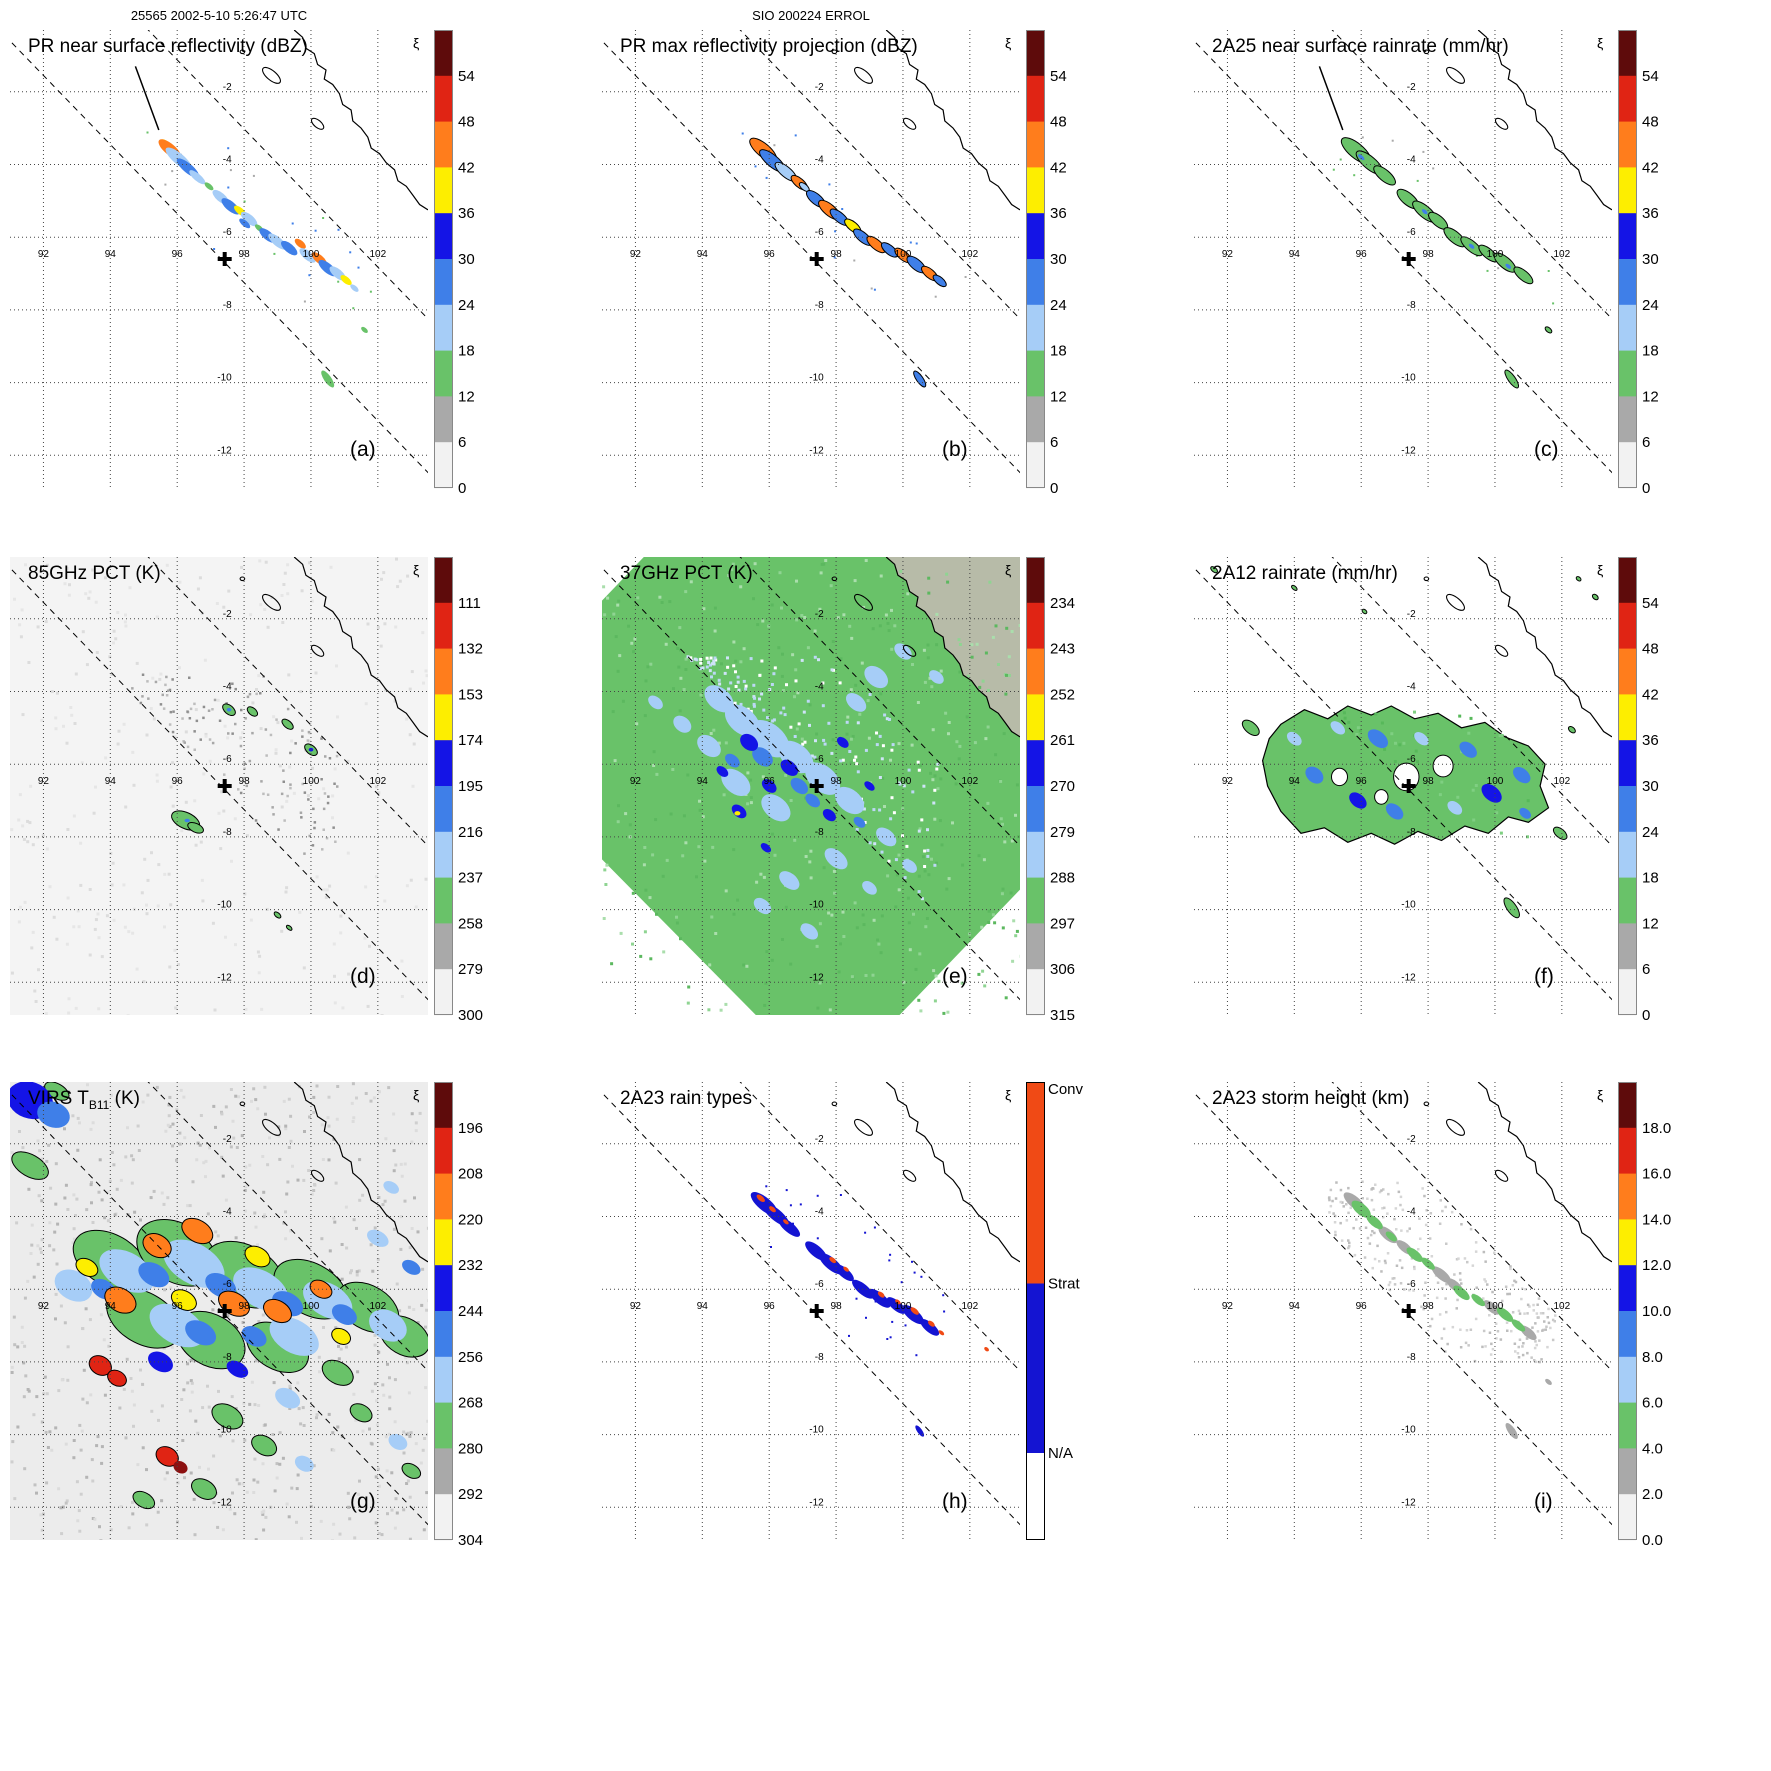 This screenshot has width=1771, height=1771. Describe the element at coordinates (99, 1104) in the screenshot. I see `panel-title-subscript: B11` at that location.